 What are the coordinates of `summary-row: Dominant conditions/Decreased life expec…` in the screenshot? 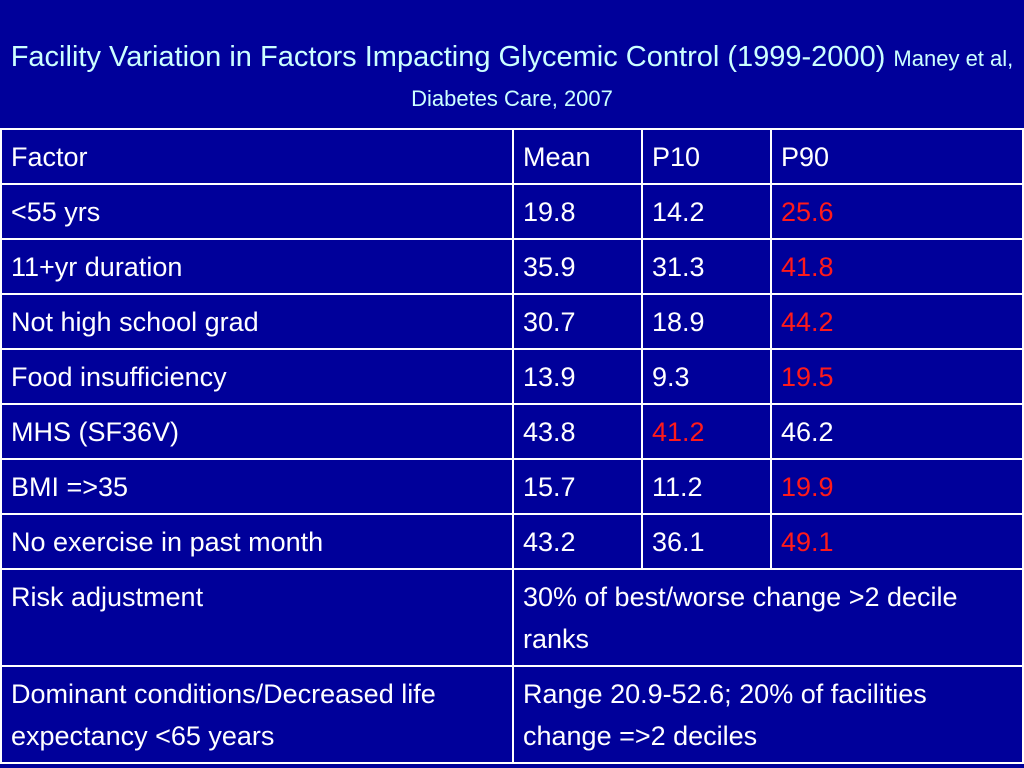 It's located at (512, 714).